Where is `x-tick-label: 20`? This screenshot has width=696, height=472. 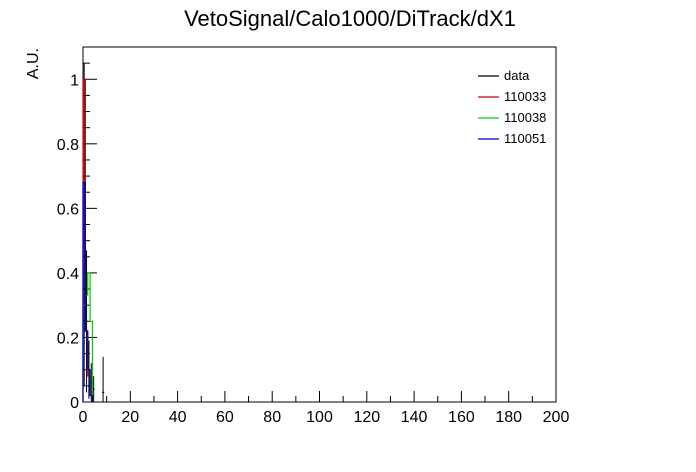
x-tick-label: 20 is located at coordinates (130, 417).